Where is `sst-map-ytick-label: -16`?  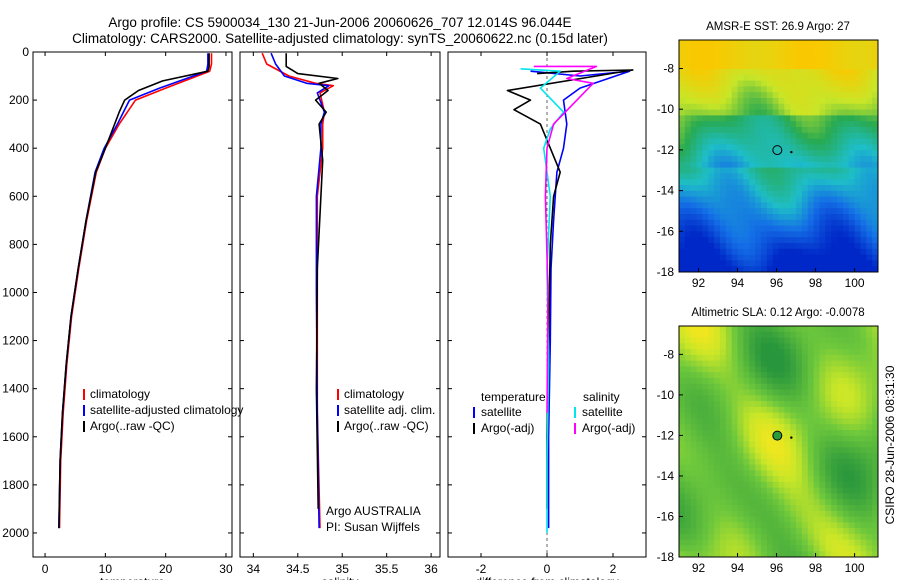
sst-map-ytick-label: -16 is located at coordinates (666, 231).